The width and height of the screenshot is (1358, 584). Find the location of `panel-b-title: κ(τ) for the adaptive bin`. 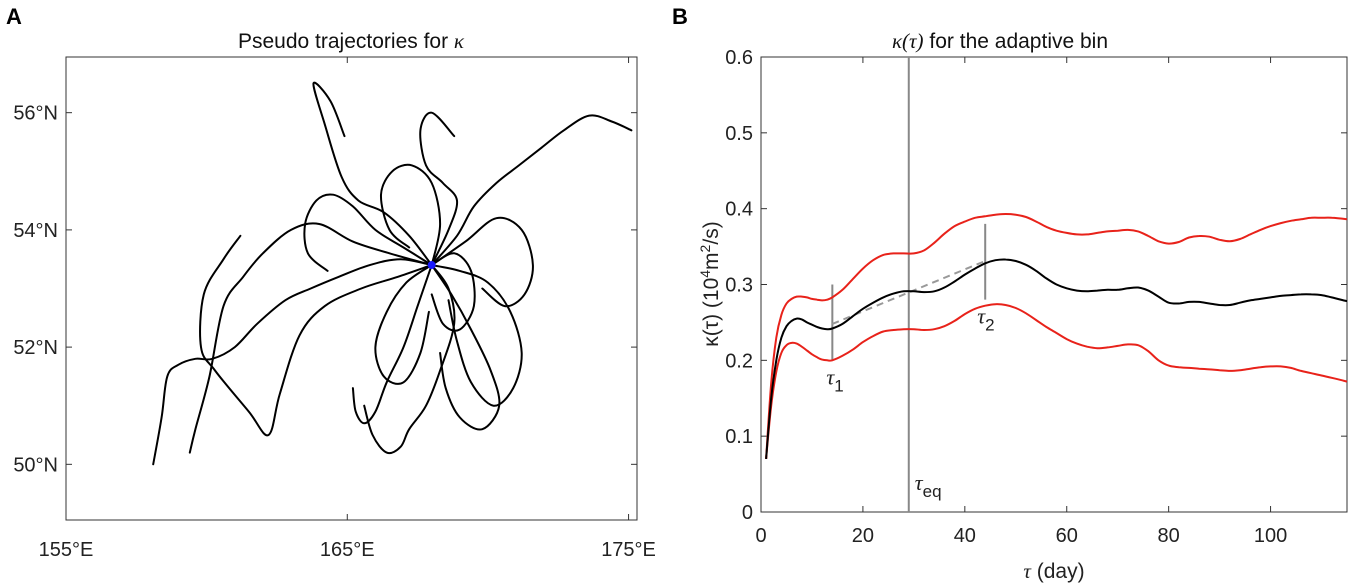

panel-b-title: κ(τ) for the adaptive bin is located at coordinates (1000, 41).